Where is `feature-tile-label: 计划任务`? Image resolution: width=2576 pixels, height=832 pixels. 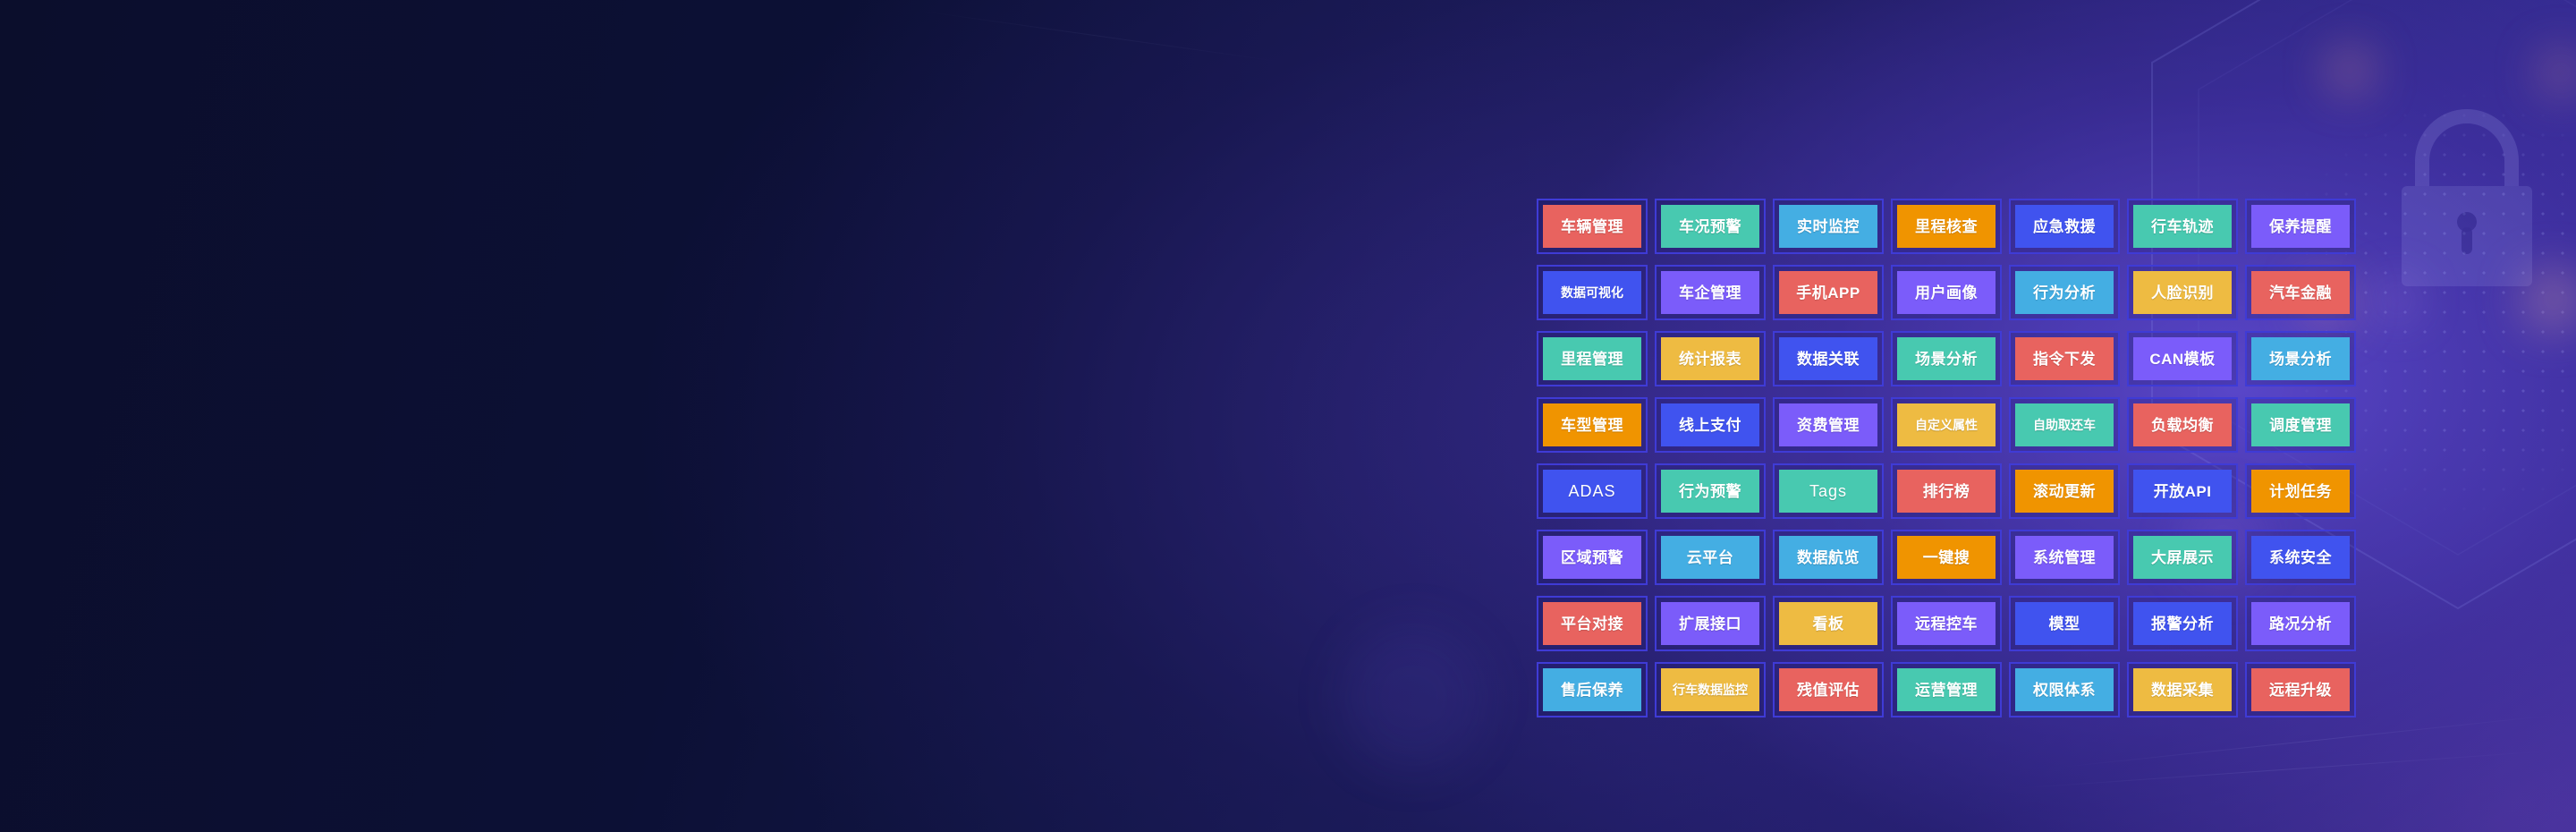 feature-tile-label: 计划任务 is located at coordinates (2300, 491).